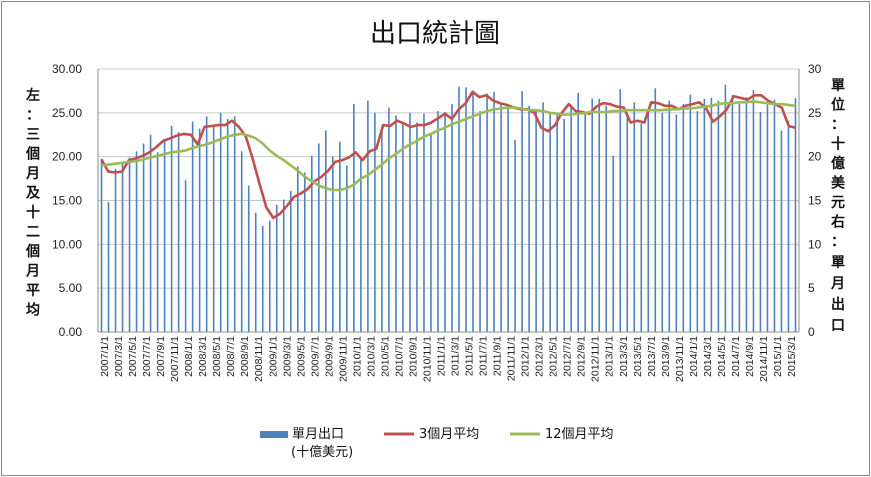  I want to click on right-axis-label-char: 右, so click(837, 222).